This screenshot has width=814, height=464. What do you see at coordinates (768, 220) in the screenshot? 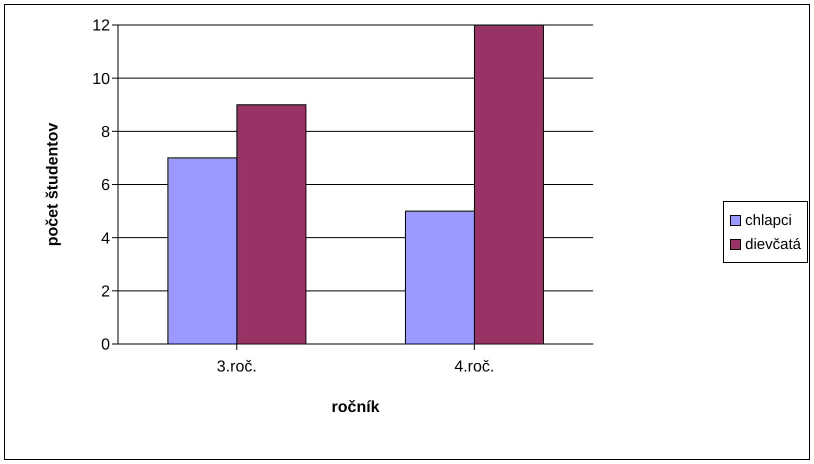
I see `legend-label: chlapci` at bounding box center [768, 220].